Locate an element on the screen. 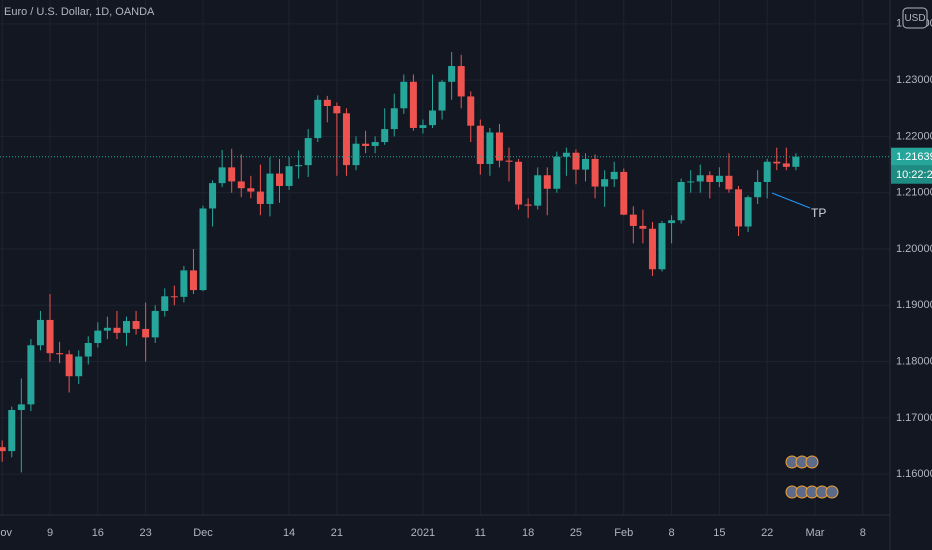 The height and width of the screenshot is (550, 932). countdown-box is located at coordinates (911, 174).